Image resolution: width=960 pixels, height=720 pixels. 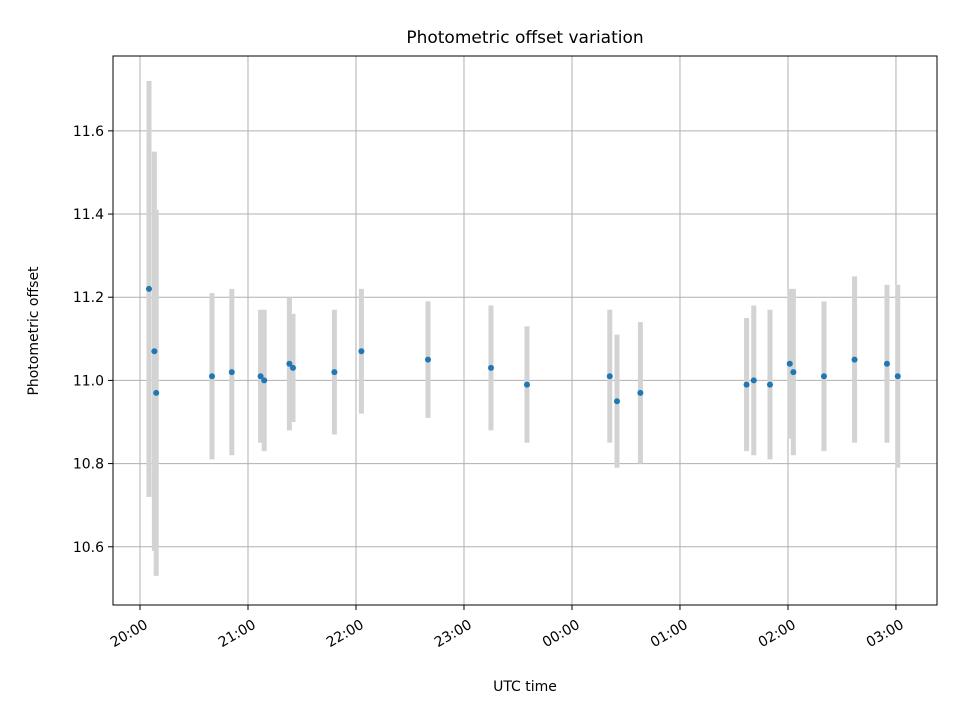 What do you see at coordinates (88, 548) in the screenshot?
I see `y-tick-label: 10.6` at bounding box center [88, 548].